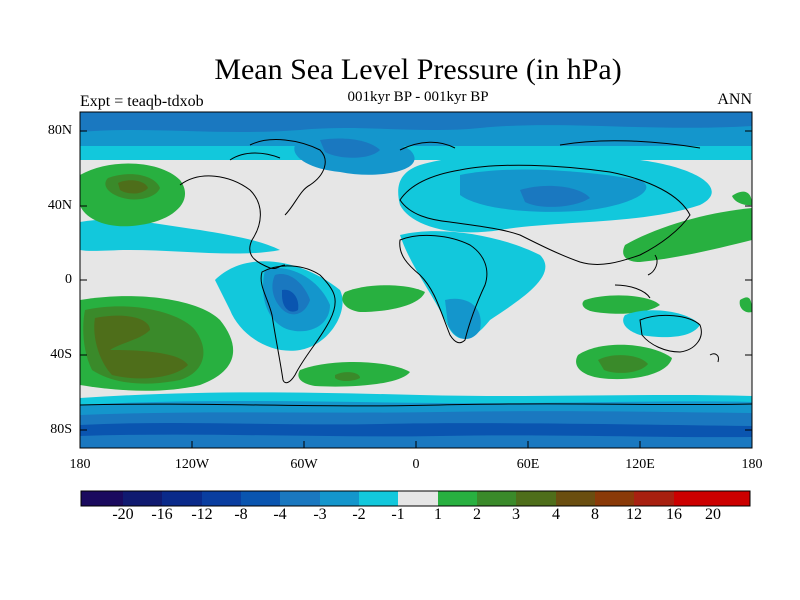 The image size is (800, 600). I want to click on colorbar-label: 1, so click(438, 514).